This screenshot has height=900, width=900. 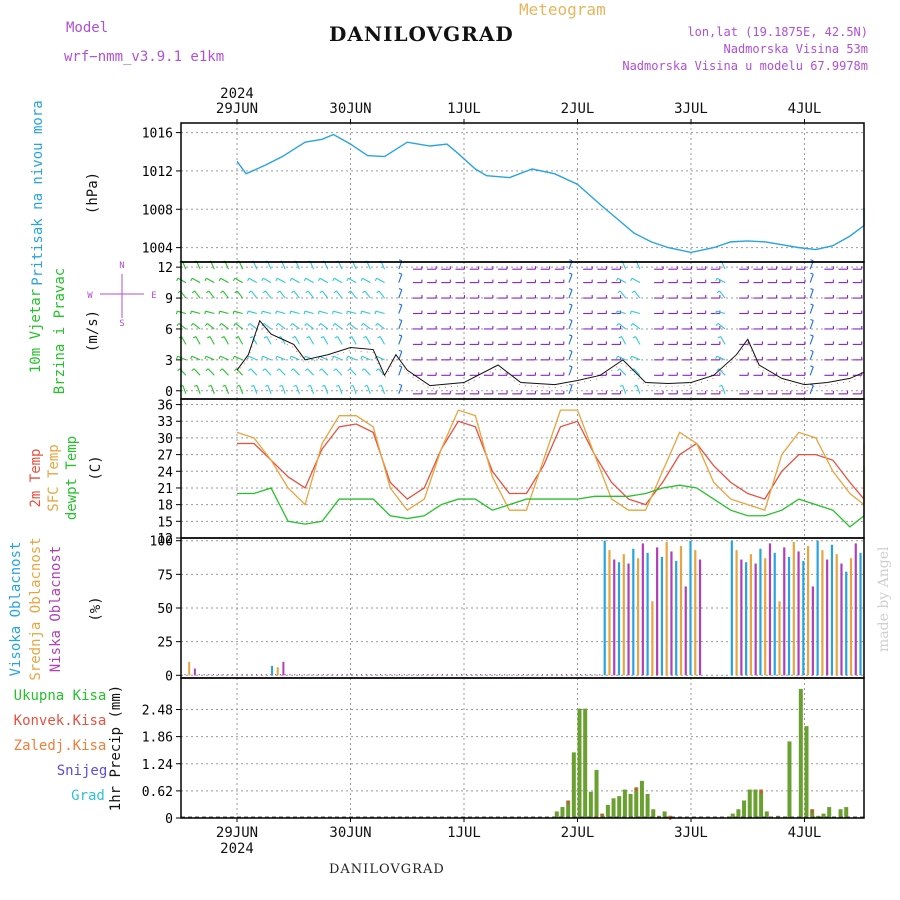 I want to click on lonlat-label: lon,lat (19.1875E, 42.5N), so click(x=777, y=32).